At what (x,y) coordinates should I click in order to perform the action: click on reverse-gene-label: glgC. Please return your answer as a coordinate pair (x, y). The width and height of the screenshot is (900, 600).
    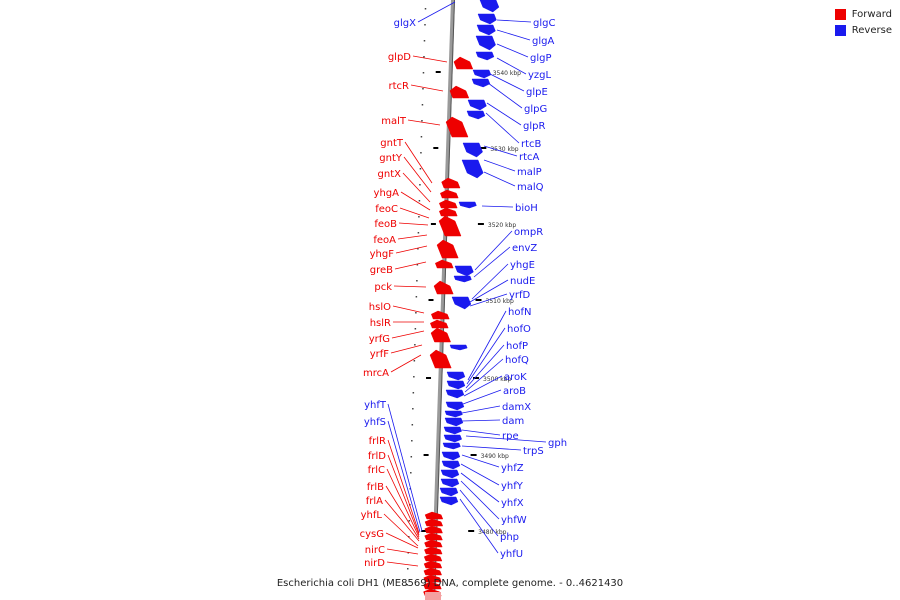
    Looking at the image, I should click on (544, 23).